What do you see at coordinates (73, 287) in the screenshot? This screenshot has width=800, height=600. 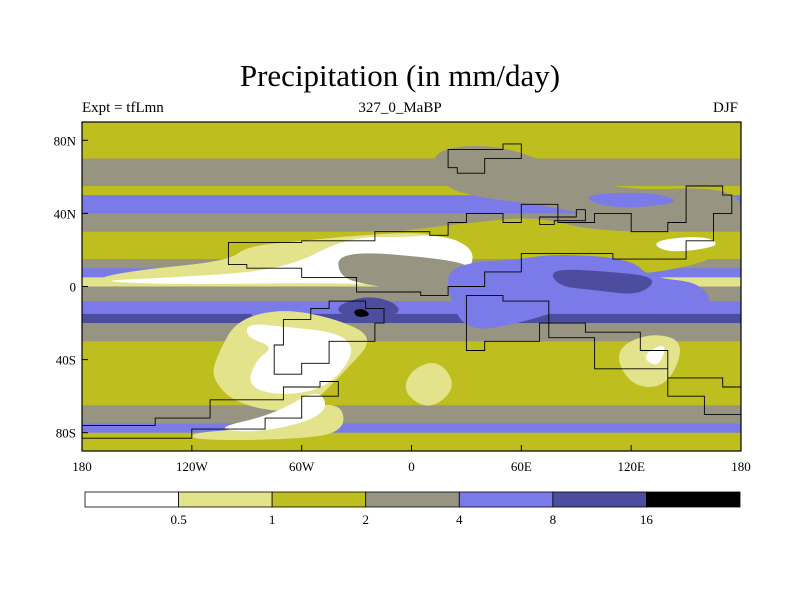 I see `y-tick-label-2: 0` at bounding box center [73, 287].